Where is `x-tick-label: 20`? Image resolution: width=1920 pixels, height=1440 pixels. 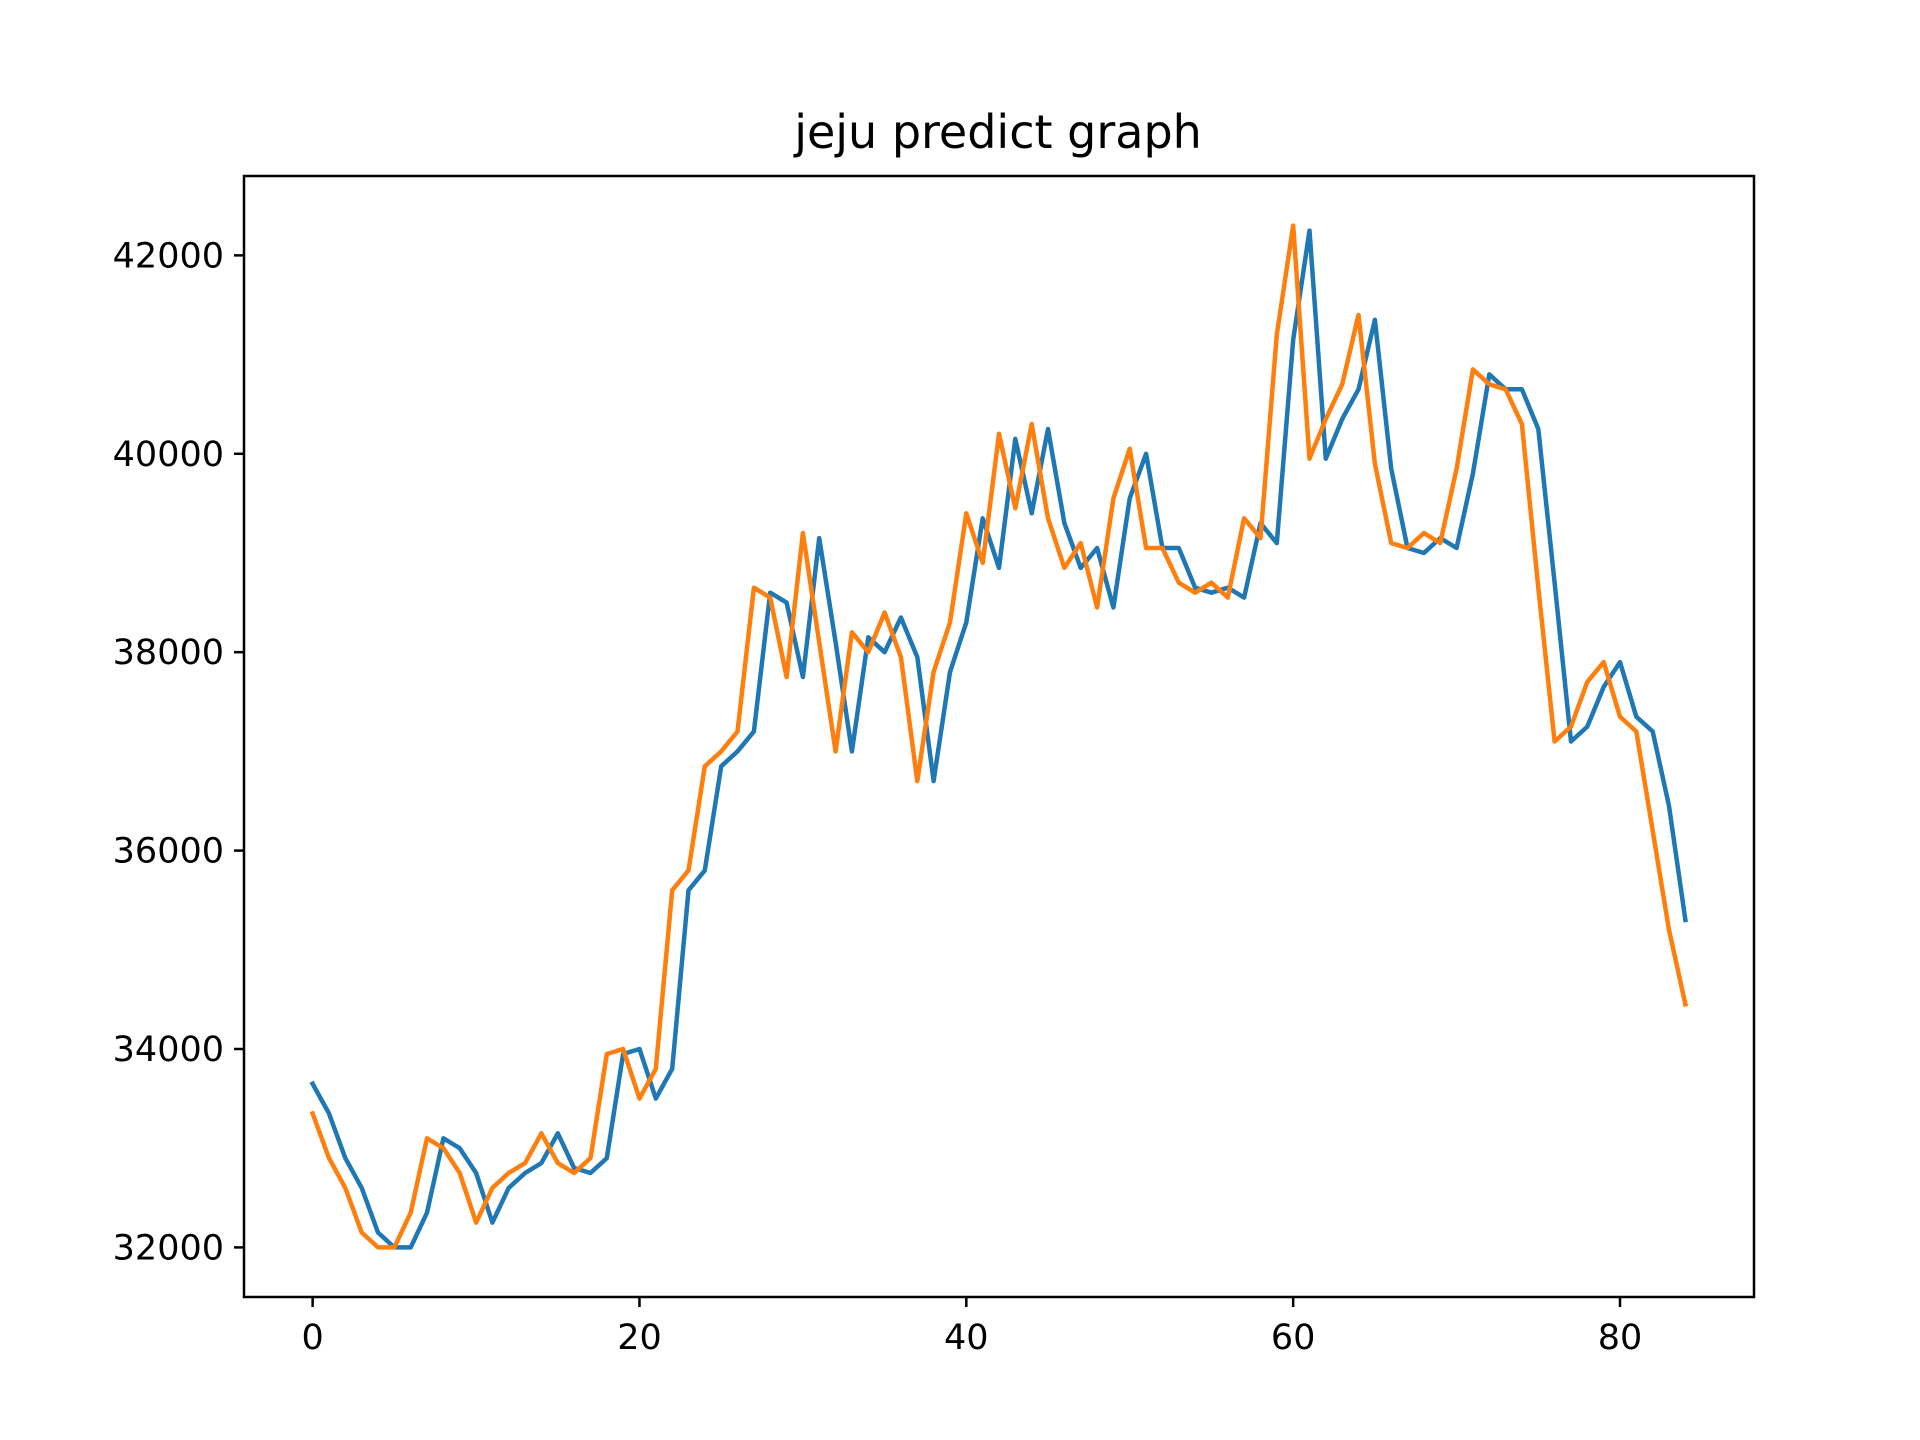 x-tick-label: 20 is located at coordinates (639, 1338).